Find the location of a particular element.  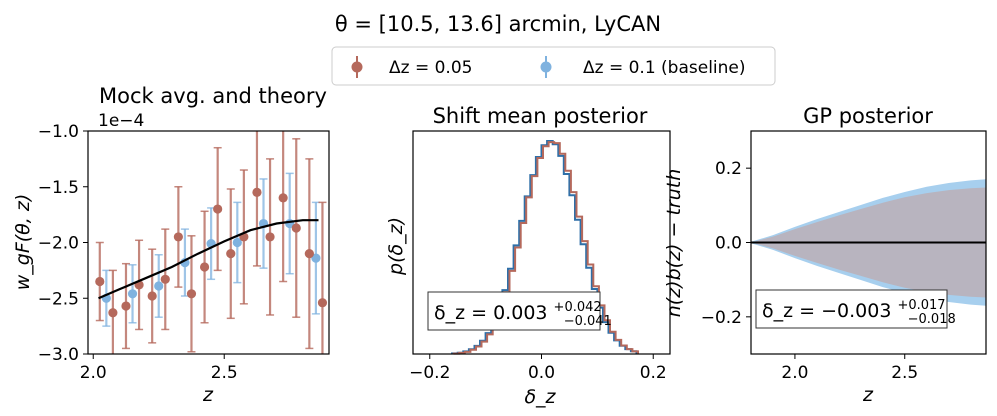

panel1-xtick-label: 2.0 is located at coordinates (93, 373).